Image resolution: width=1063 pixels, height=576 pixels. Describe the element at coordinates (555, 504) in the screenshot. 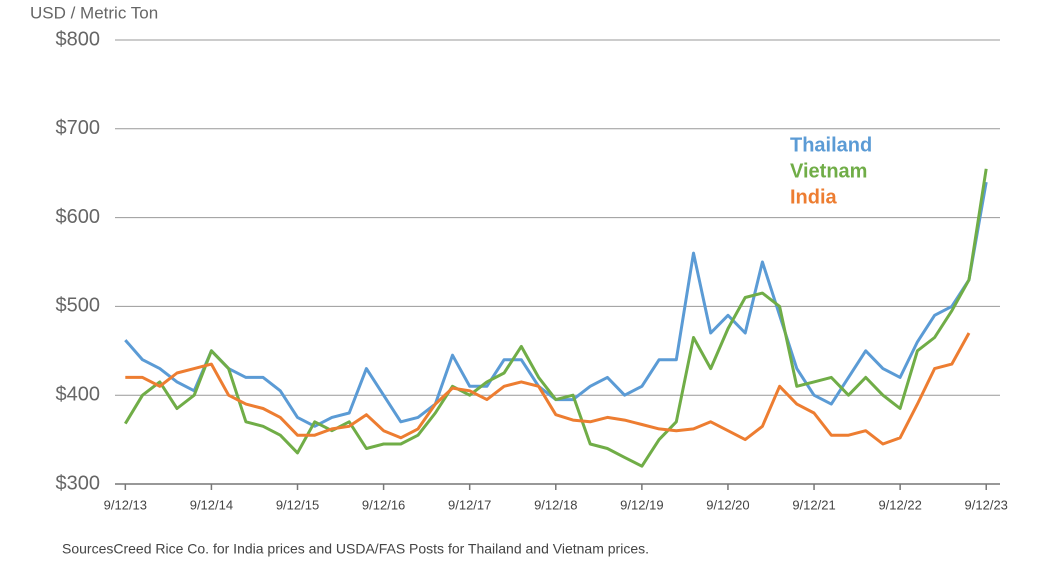

I see `x-tick-label: 9/12/18` at that location.